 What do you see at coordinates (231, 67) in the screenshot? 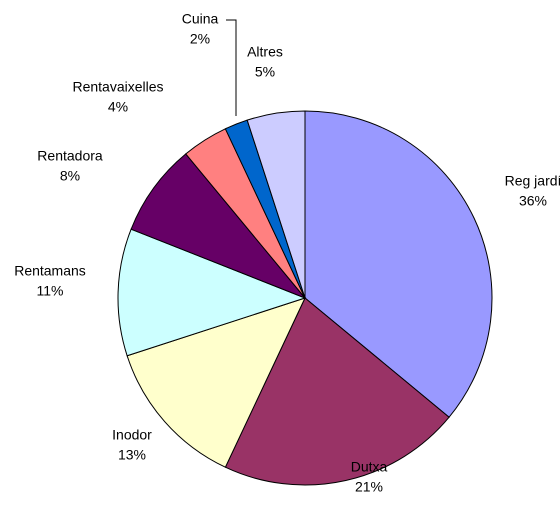
I see `leader-line` at bounding box center [231, 67].